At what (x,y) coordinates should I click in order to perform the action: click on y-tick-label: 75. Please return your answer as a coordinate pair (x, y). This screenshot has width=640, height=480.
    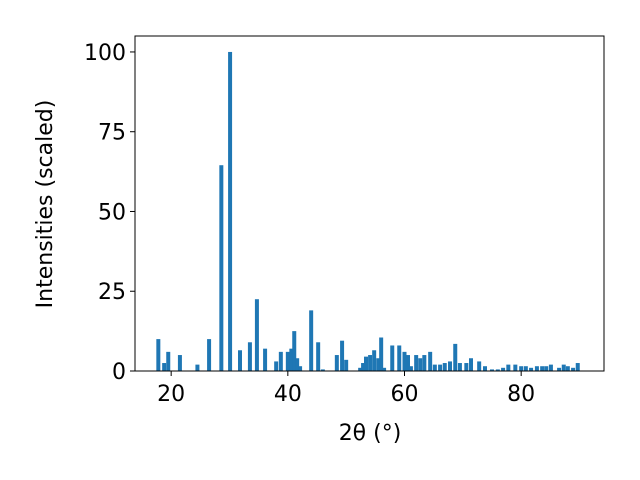
    Looking at the image, I should click on (112, 133).